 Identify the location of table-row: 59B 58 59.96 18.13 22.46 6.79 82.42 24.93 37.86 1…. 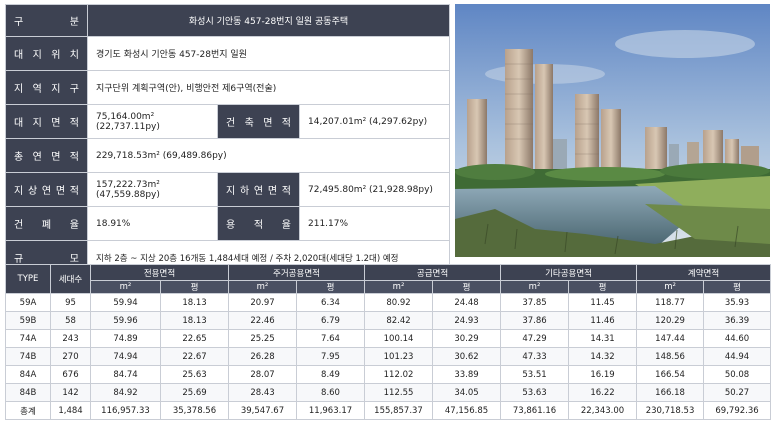
(388, 320).